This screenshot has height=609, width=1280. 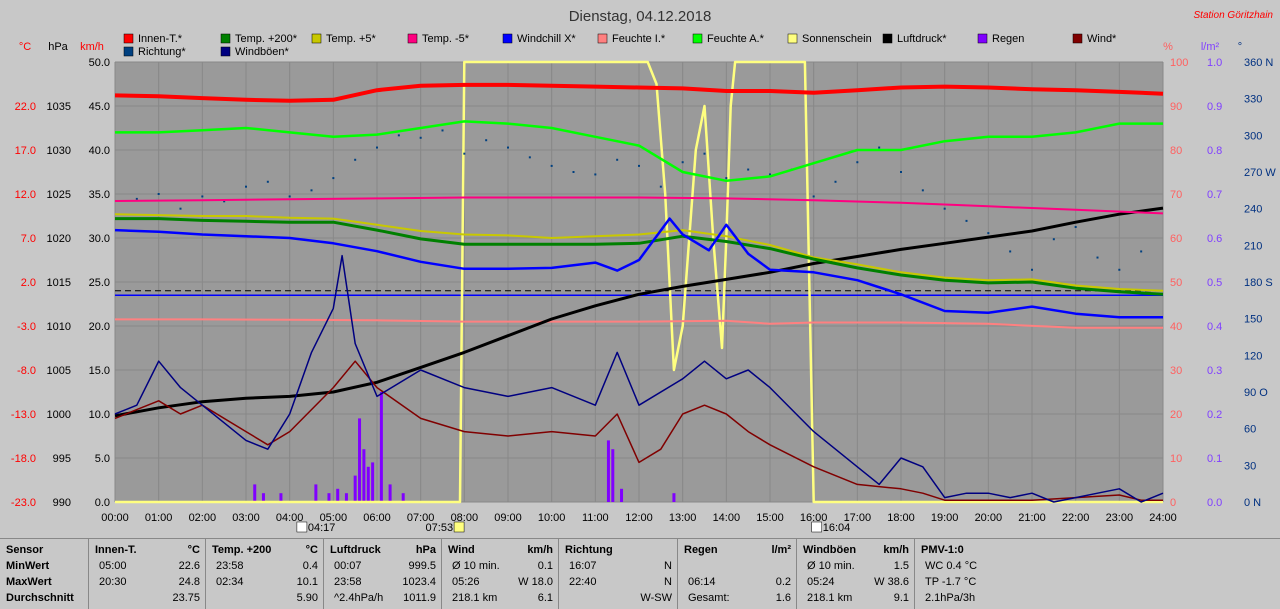 What do you see at coordinates (1176, 459) in the screenshot?
I see `humidity-tick-label: 10` at bounding box center [1176, 459].